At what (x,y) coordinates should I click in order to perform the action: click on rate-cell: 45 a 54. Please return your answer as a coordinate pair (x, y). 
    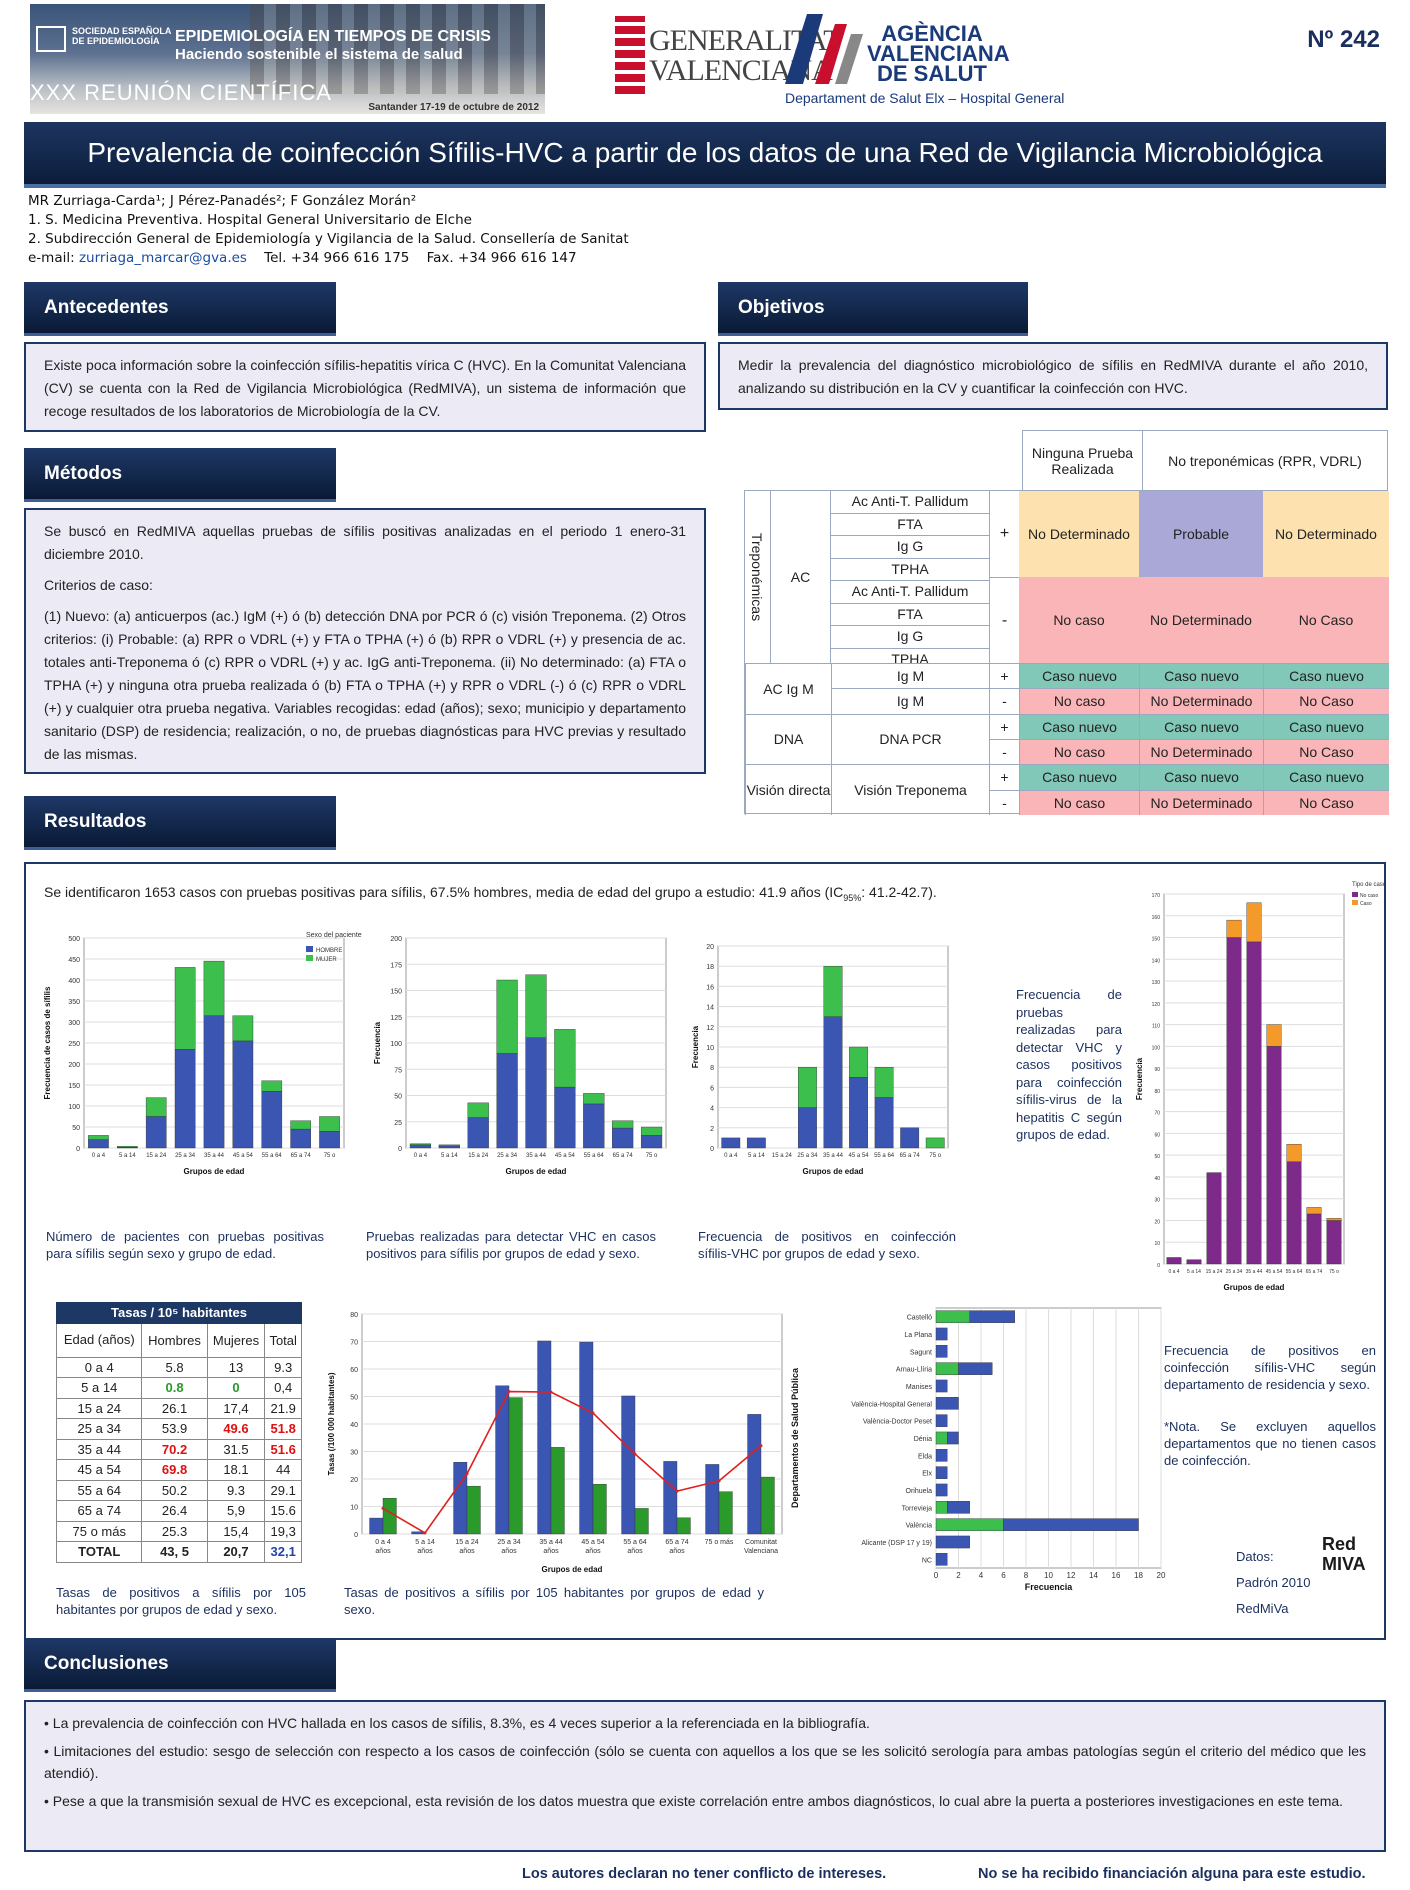
    Looking at the image, I should click on (99, 1470).